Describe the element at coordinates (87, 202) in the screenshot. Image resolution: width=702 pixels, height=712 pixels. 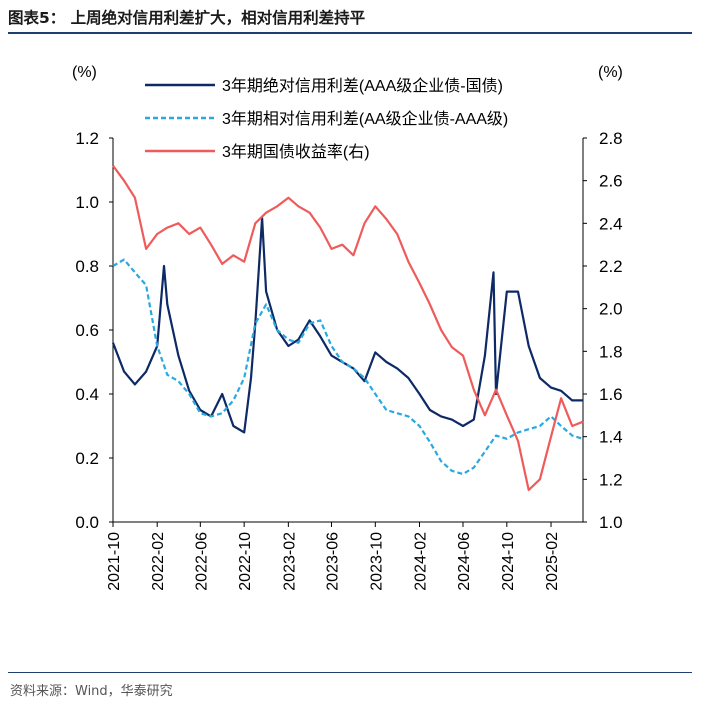
I see `left-tick-label: 1.0` at that location.